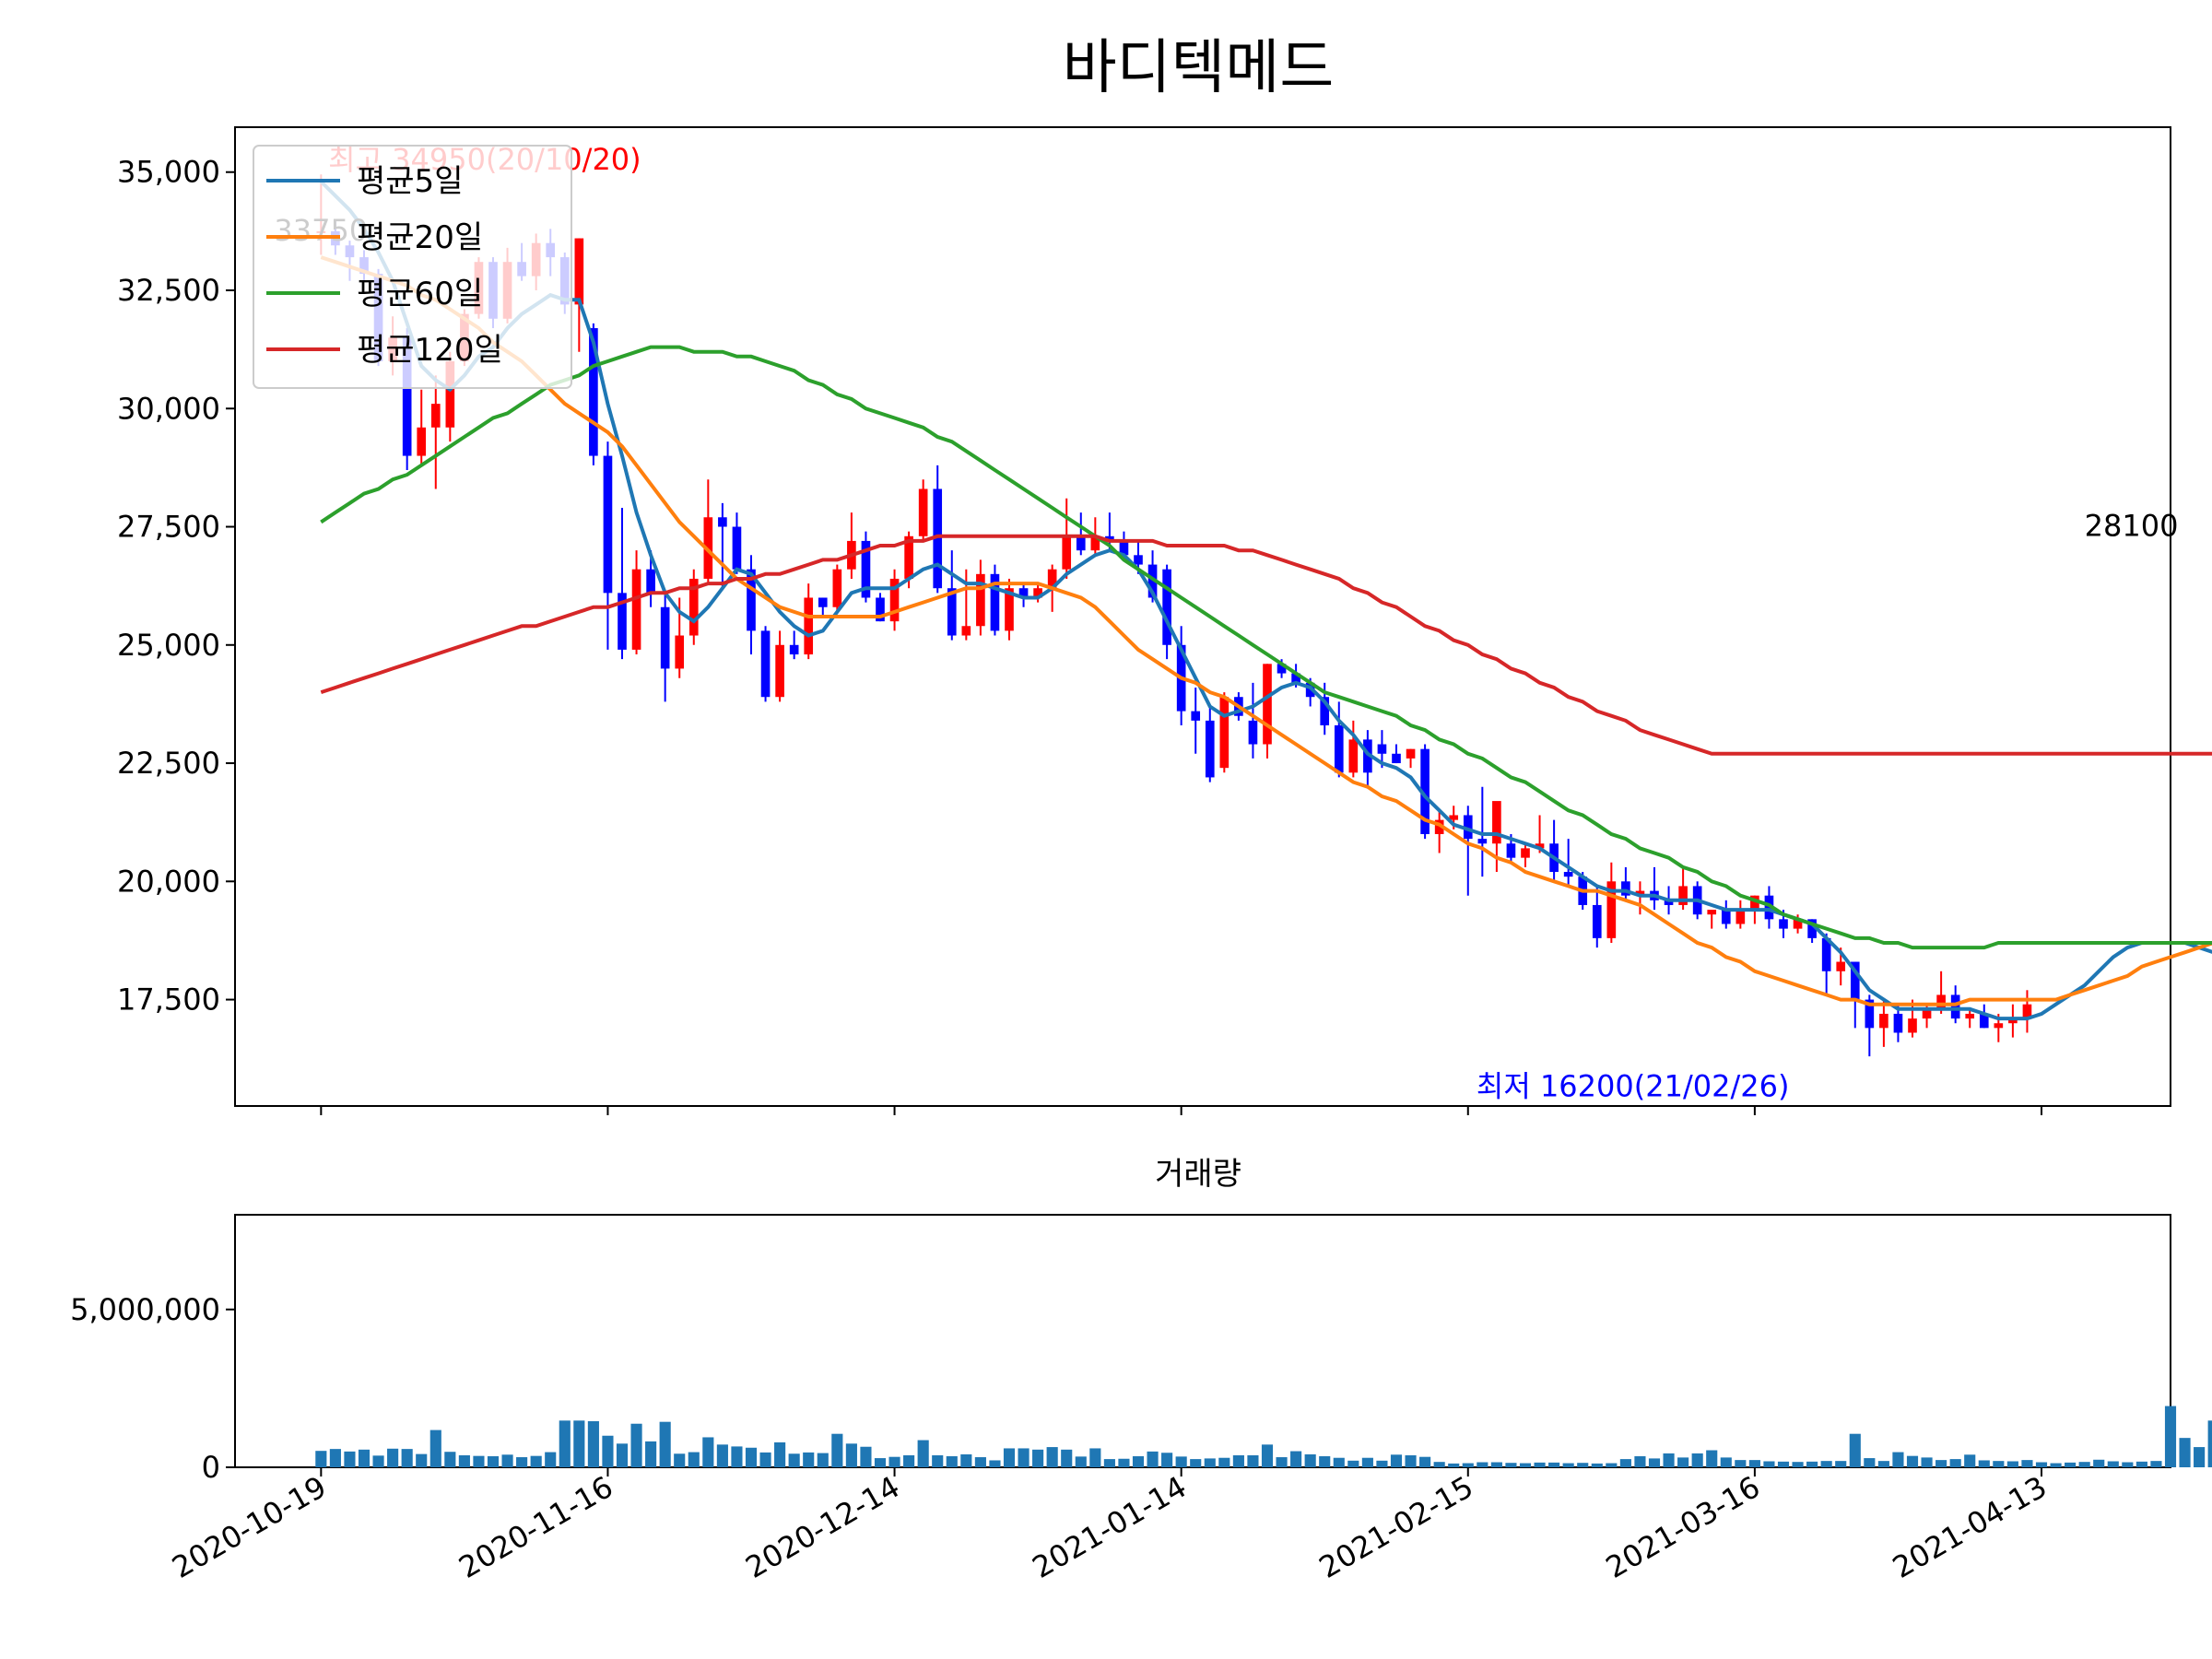 The width and height of the screenshot is (2212, 1659). I want to click on x-tick-label: 2021-02-15, so click(1396, 1527).